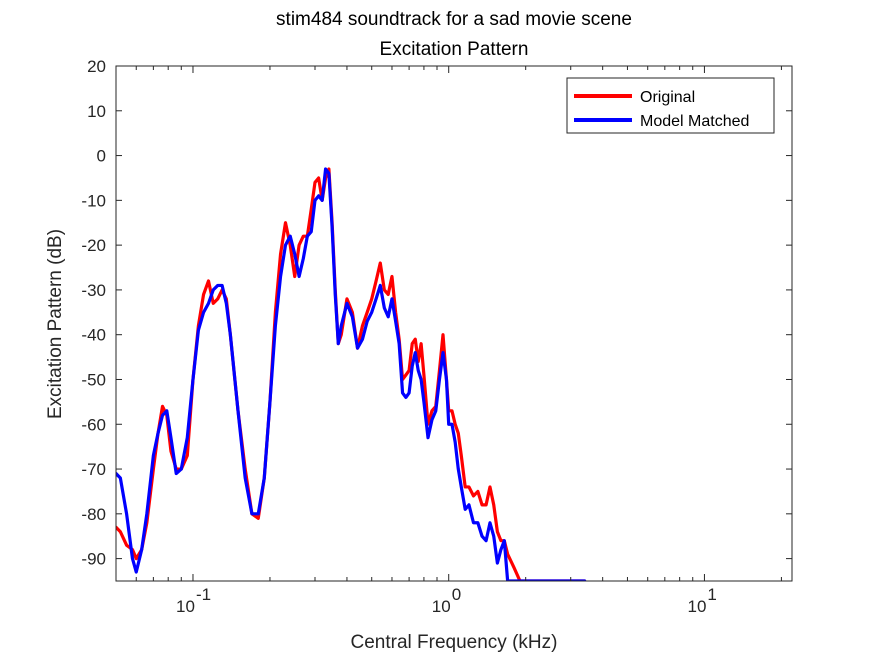  Describe the element at coordinates (694, 121) in the screenshot. I see `legend-label-model-matched: Model Matched` at that location.